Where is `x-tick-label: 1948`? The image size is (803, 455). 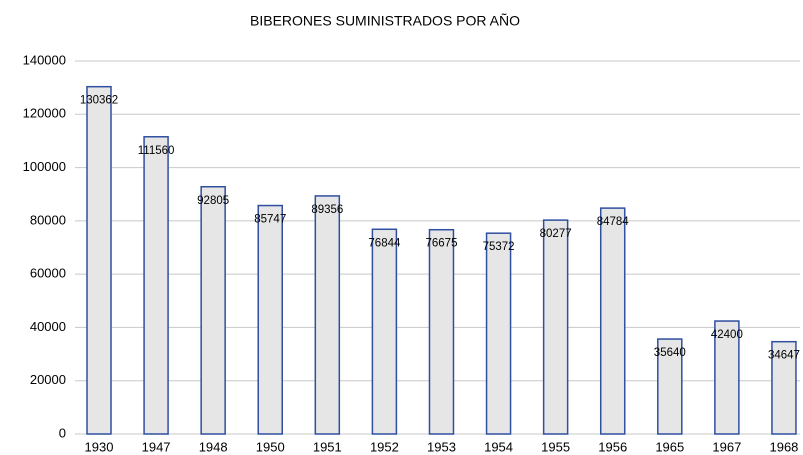 x-tick-label: 1948 is located at coordinates (213, 446).